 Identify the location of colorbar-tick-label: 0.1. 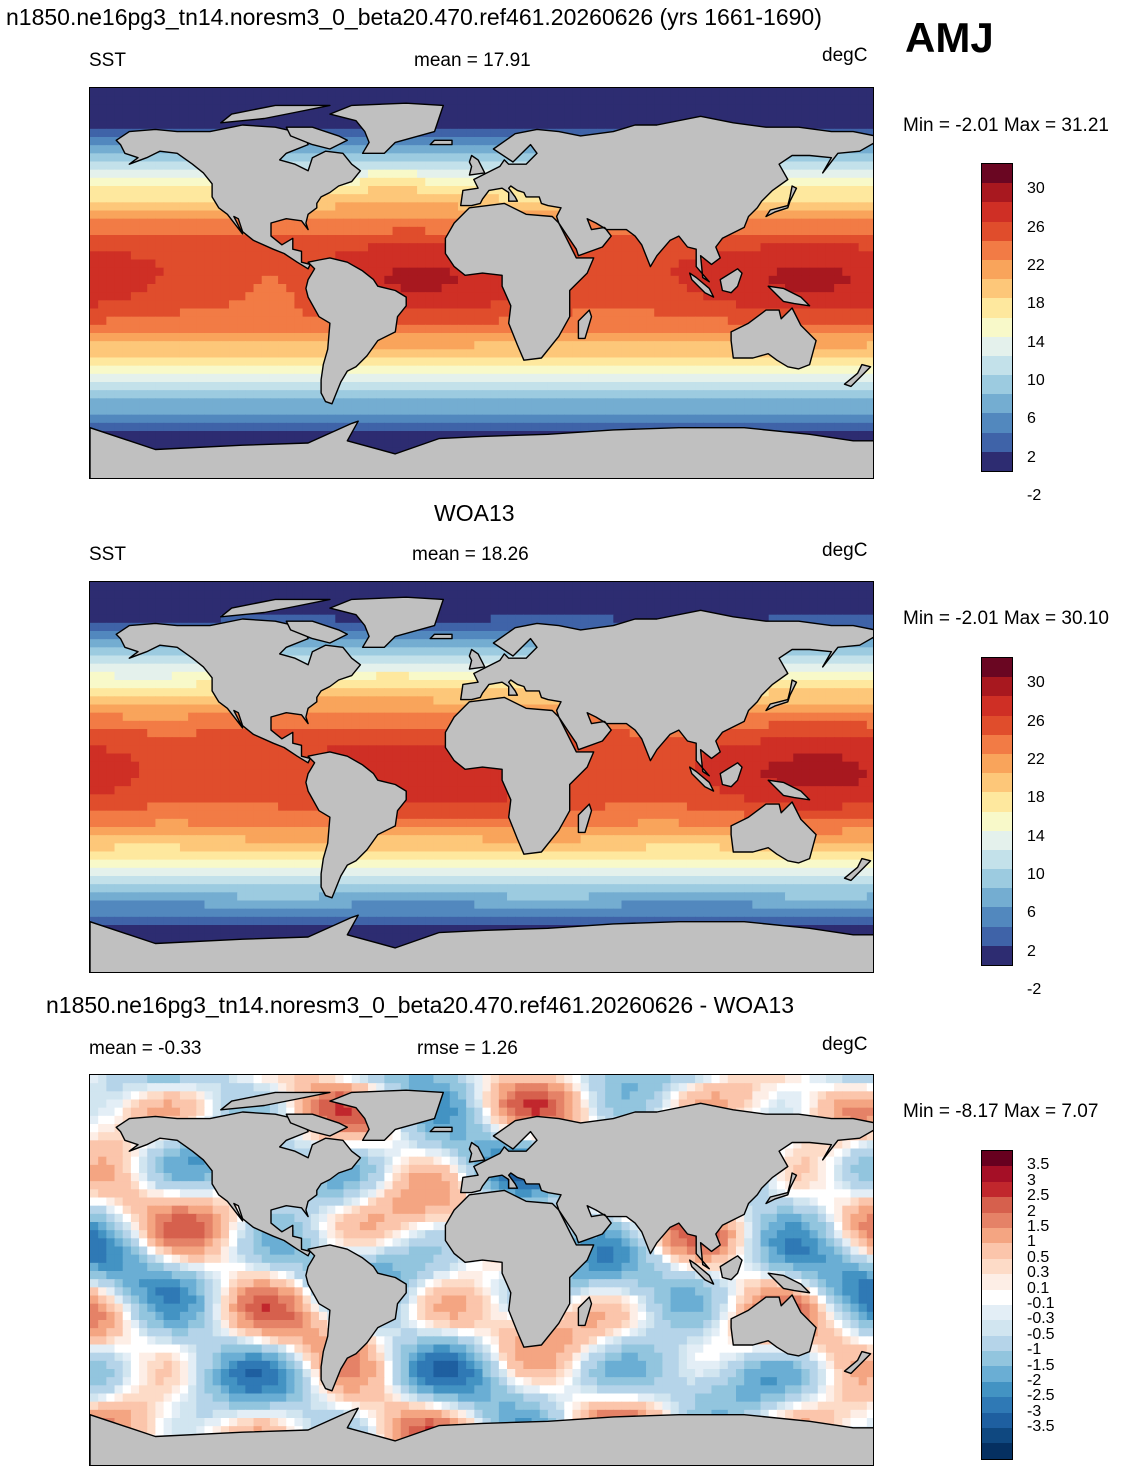
(1038, 1288).